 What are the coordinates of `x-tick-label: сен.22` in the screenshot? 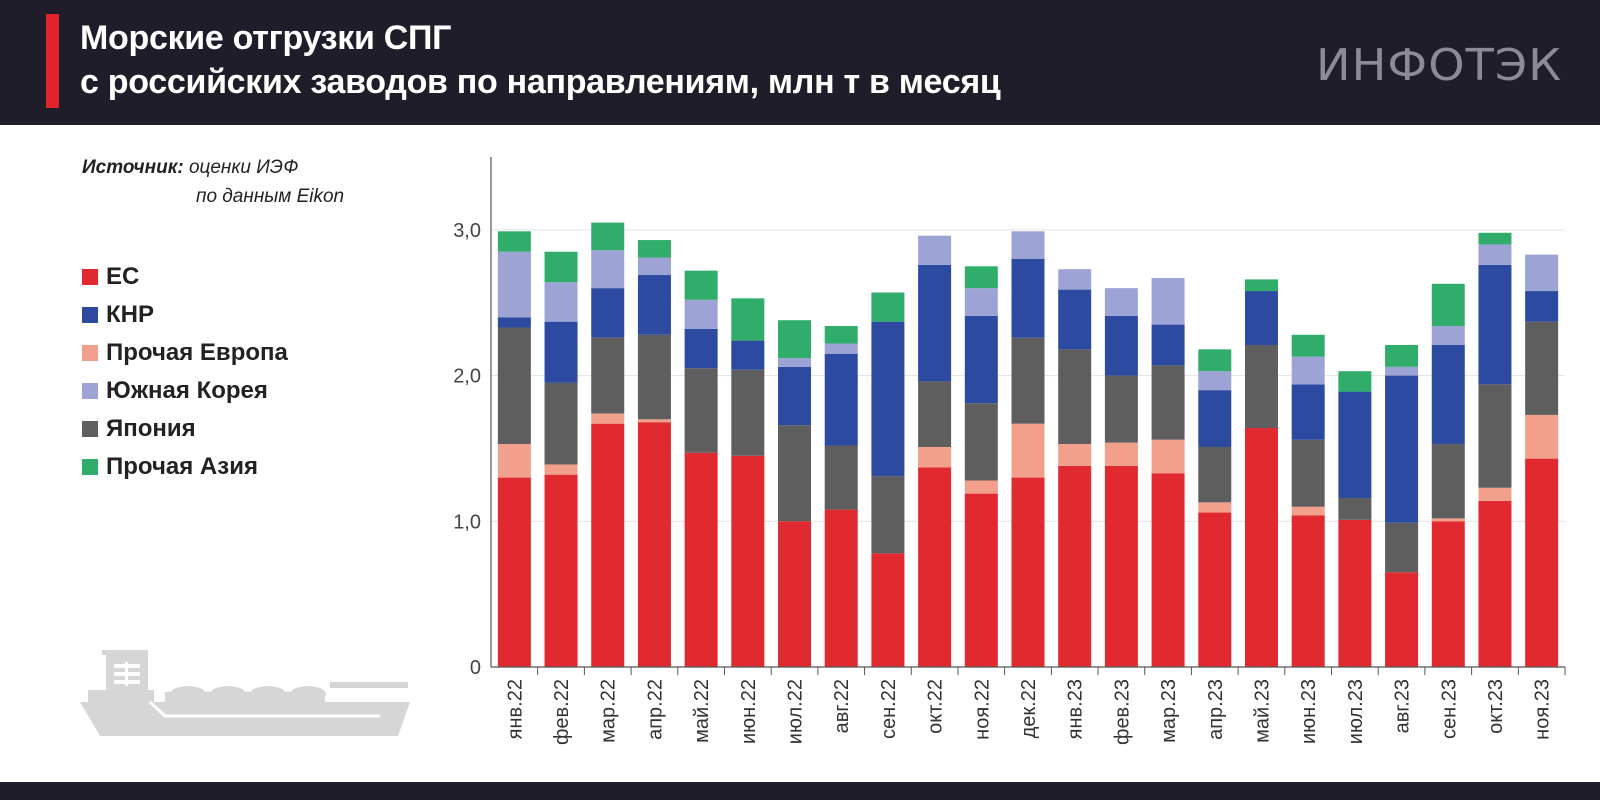 It's located at (889, 709).